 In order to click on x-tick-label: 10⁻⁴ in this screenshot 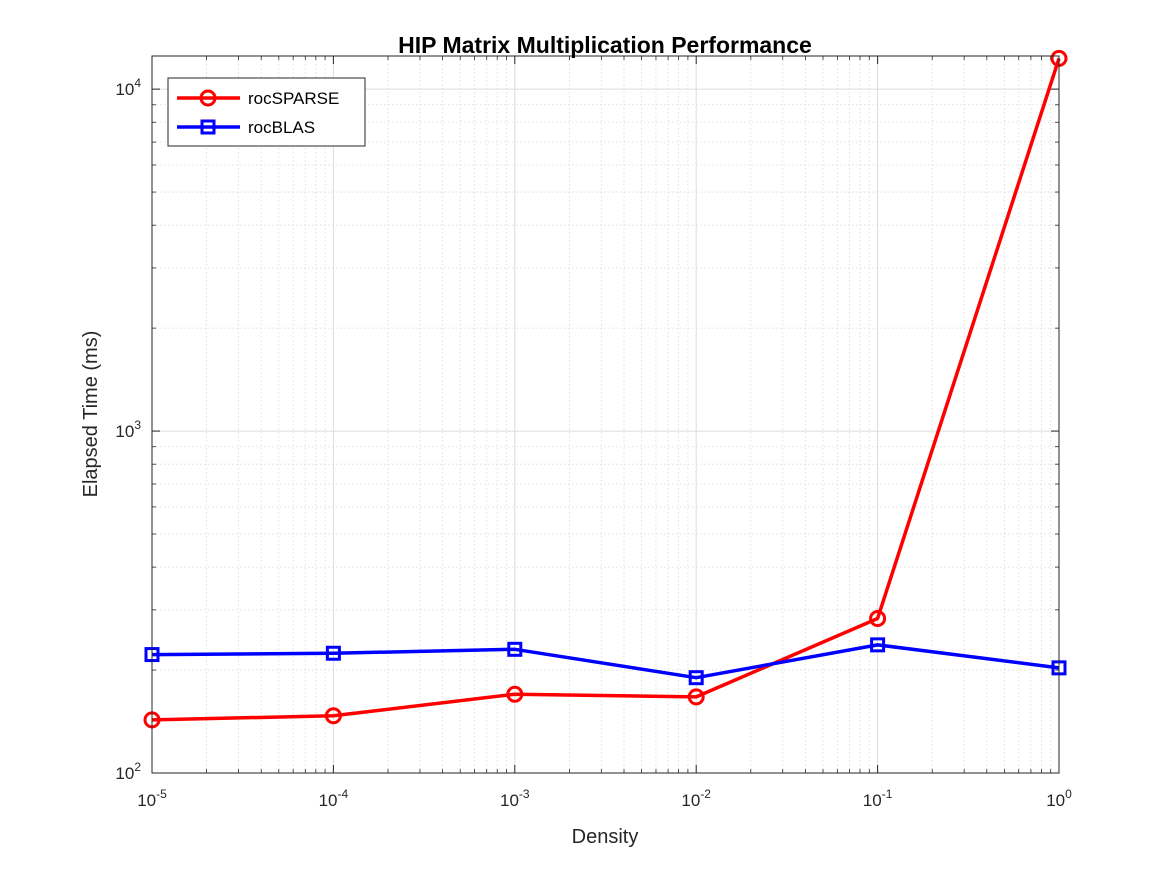, I will do `click(334, 798)`.